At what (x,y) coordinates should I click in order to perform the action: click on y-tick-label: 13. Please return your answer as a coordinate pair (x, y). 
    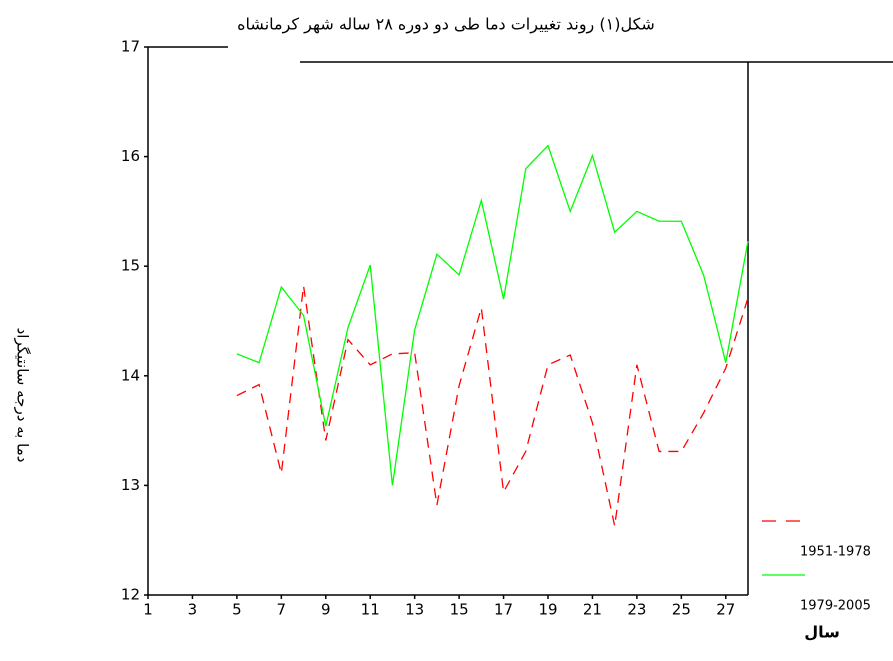
    Looking at the image, I should click on (130, 485).